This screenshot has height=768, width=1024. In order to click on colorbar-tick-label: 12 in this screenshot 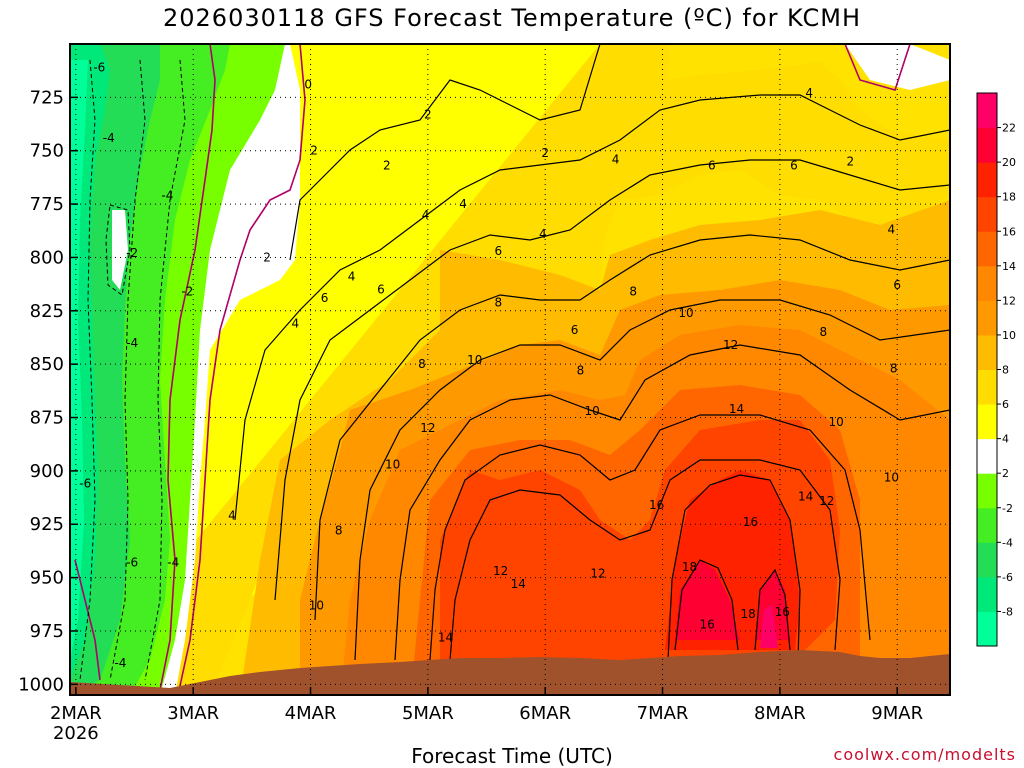, I will do `click(1009, 300)`.